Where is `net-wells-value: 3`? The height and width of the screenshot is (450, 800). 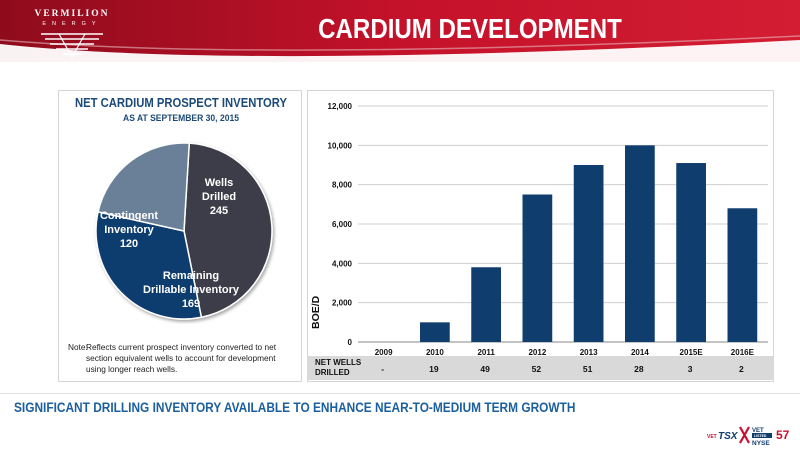 net-wells-value: 3 is located at coordinates (690, 369).